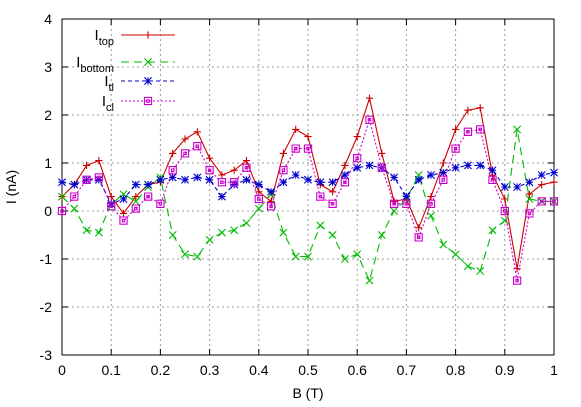 The image size is (581, 407). What do you see at coordinates (307, 393) in the screenshot?
I see `x-axis-label: B (T)` at bounding box center [307, 393].